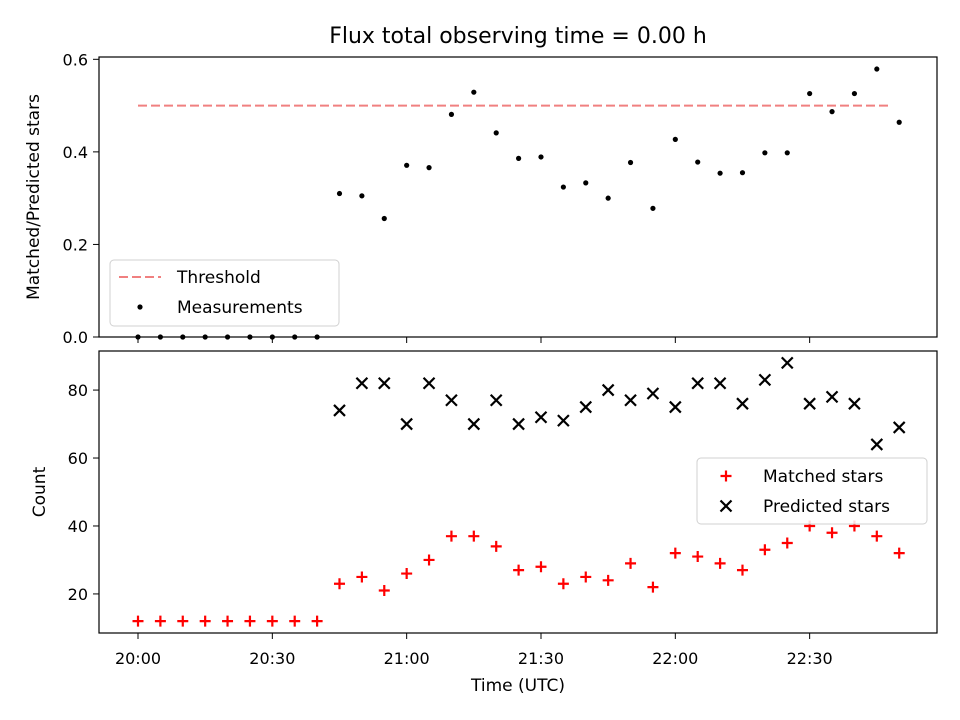 Image resolution: width=960 pixels, height=720 pixels. Describe the element at coordinates (810, 658) in the screenshot. I see `x-tick-label: 22:30` at that location.